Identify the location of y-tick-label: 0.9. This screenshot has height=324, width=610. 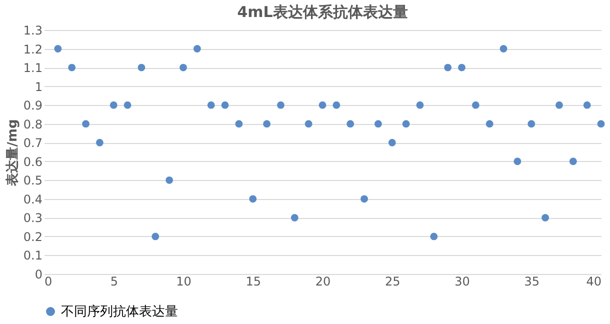
(32, 105).